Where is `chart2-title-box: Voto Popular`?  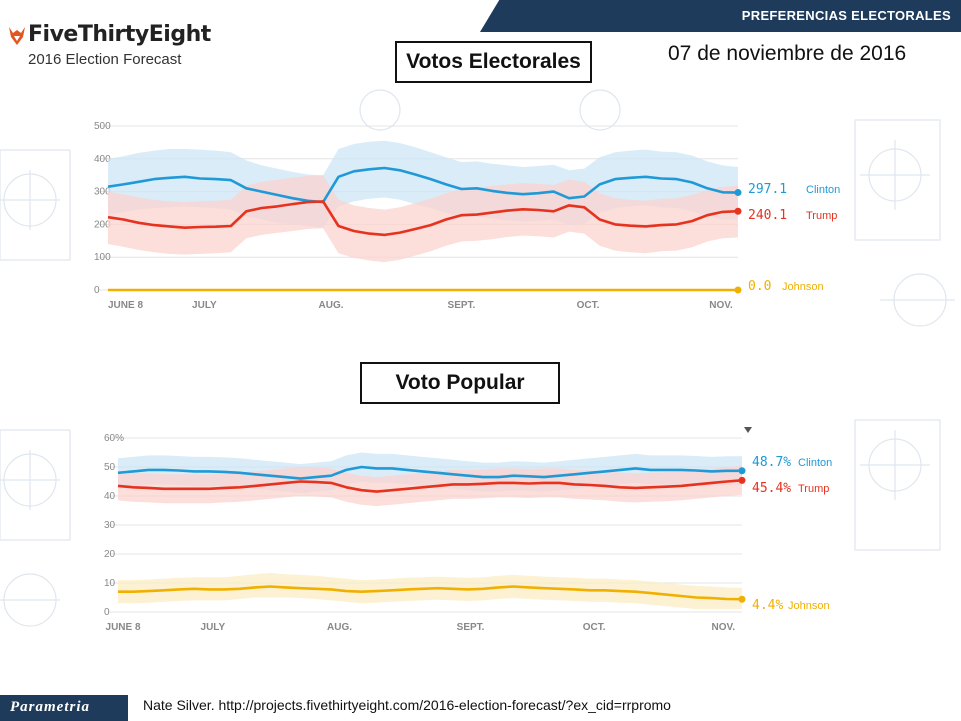
chart2-title-box: Voto Popular is located at coordinates (460, 383).